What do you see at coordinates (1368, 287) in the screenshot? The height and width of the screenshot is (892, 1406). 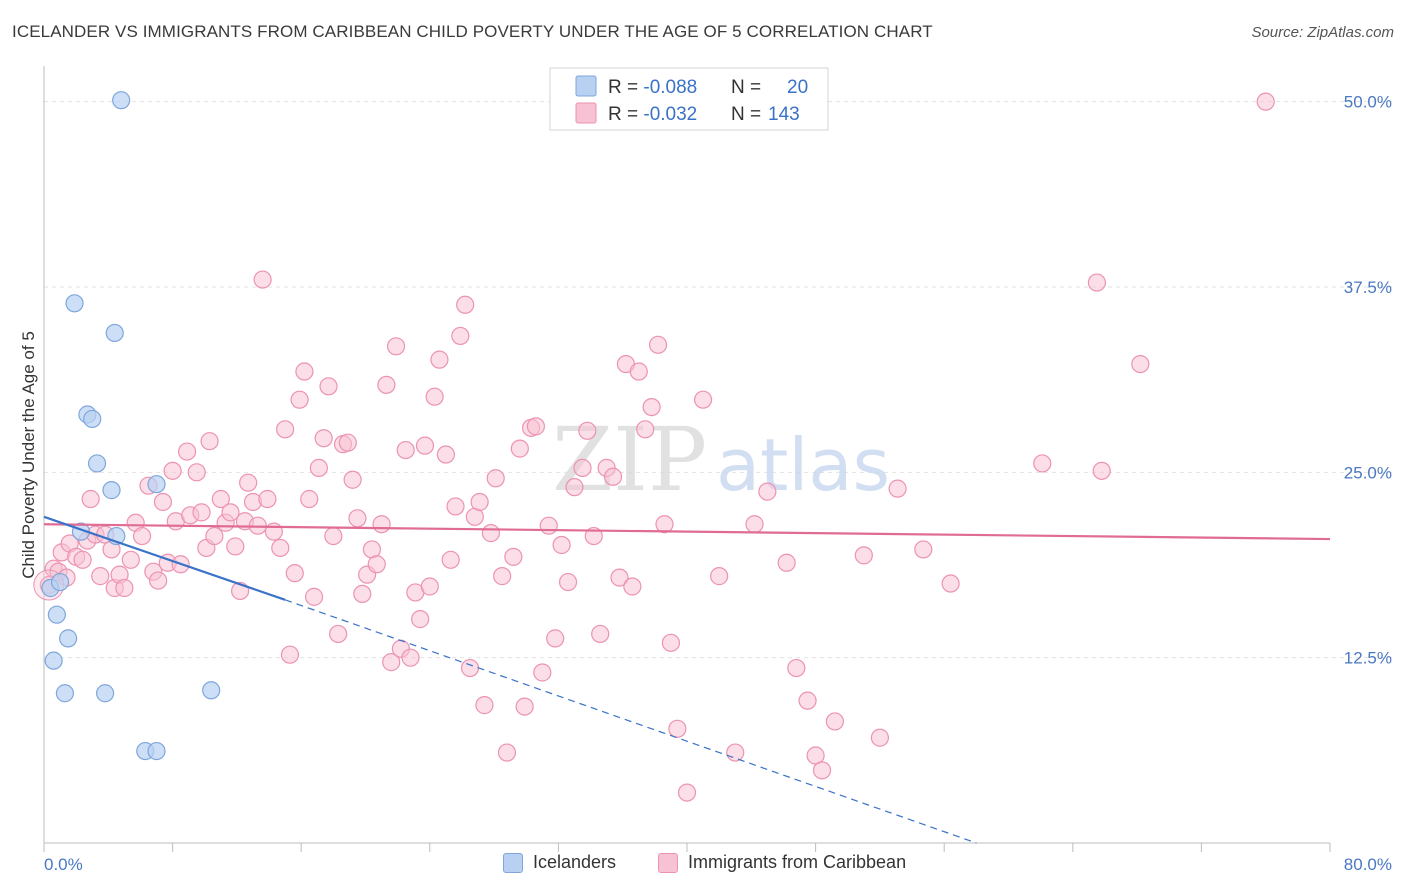 I see `y-tick-label: 37.5%` at bounding box center [1368, 287].